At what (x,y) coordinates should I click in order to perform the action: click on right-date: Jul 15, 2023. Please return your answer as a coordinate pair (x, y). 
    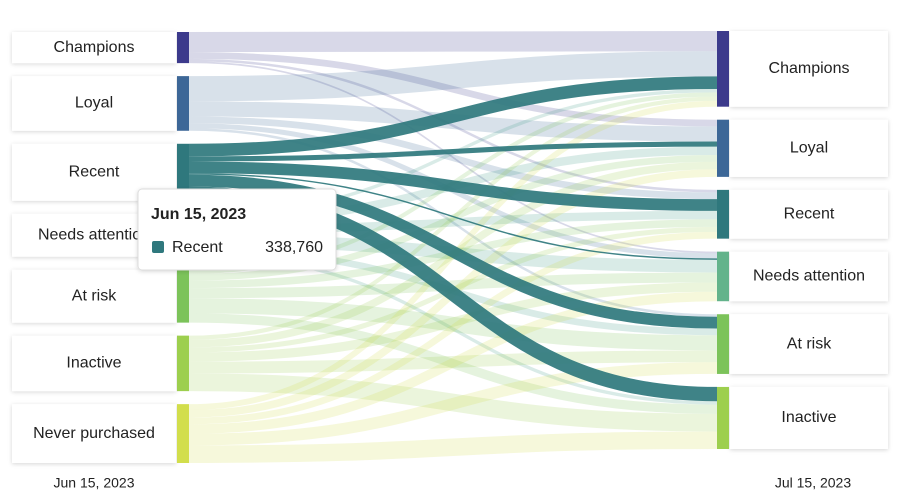
    Looking at the image, I should click on (813, 483).